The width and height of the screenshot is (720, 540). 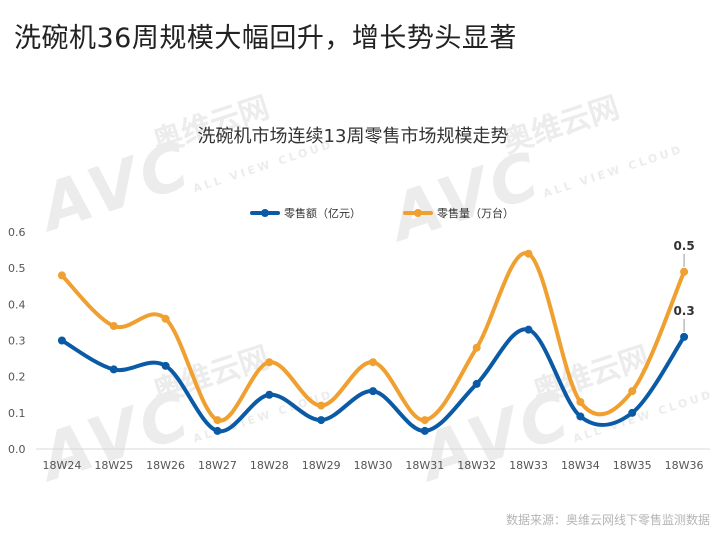 I want to click on y-axis: 0.0 0.1 0.2 0.3 0.4 0.5 0.6, so click(x=17, y=341).